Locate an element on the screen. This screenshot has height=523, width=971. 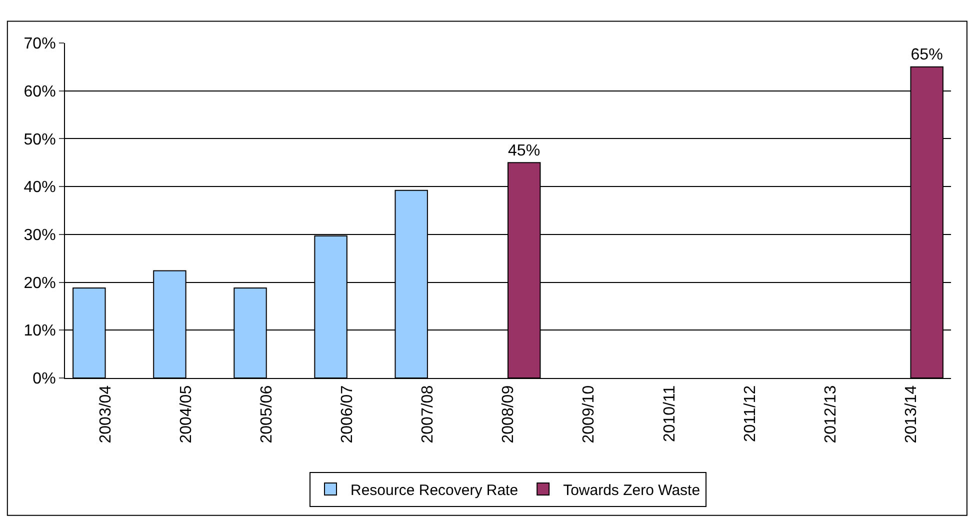
x-tick-label: 2011/12 is located at coordinates (750, 413).